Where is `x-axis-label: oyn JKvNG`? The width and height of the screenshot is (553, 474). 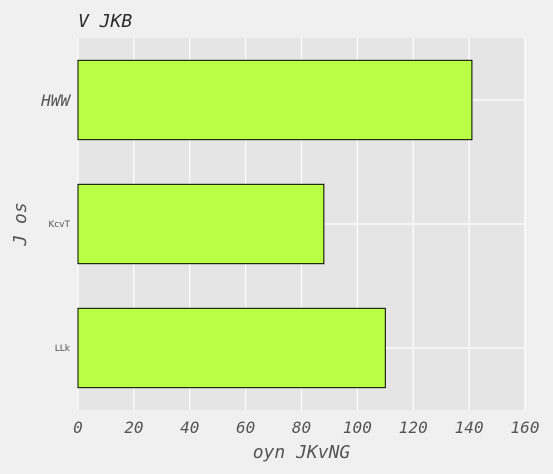 x-axis-label: oyn JKvNG is located at coordinates (302, 452).